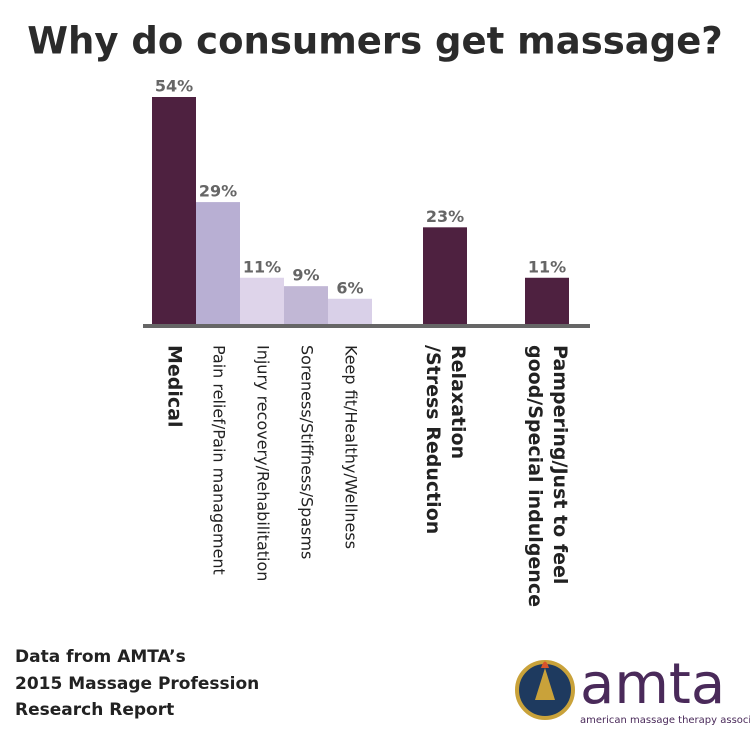 This screenshot has width=750, height=738. What do you see at coordinates (433, 439) in the screenshot?
I see `category-label: /Stress Reduction` at bounding box center [433, 439].